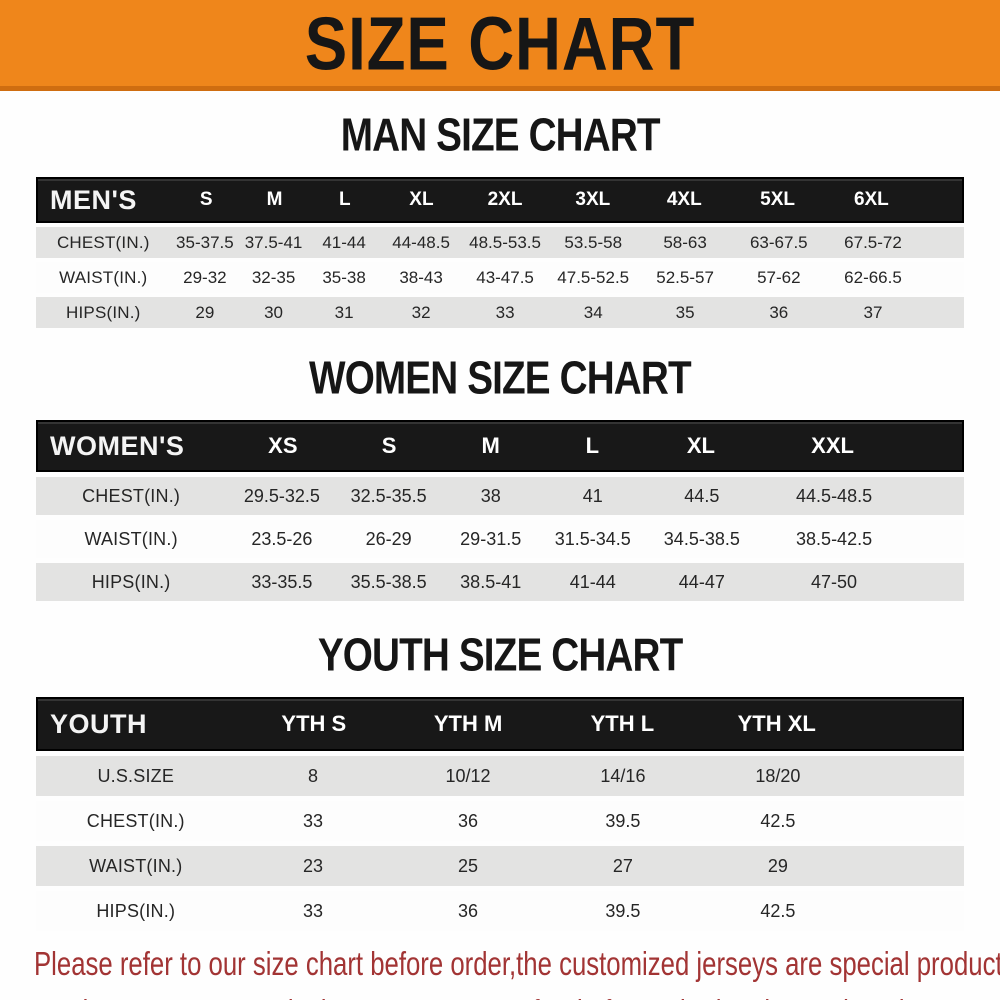  Describe the element at coordinates (273, 242) in the screenshot. I see `table-cell: 37.5-41` at that location.